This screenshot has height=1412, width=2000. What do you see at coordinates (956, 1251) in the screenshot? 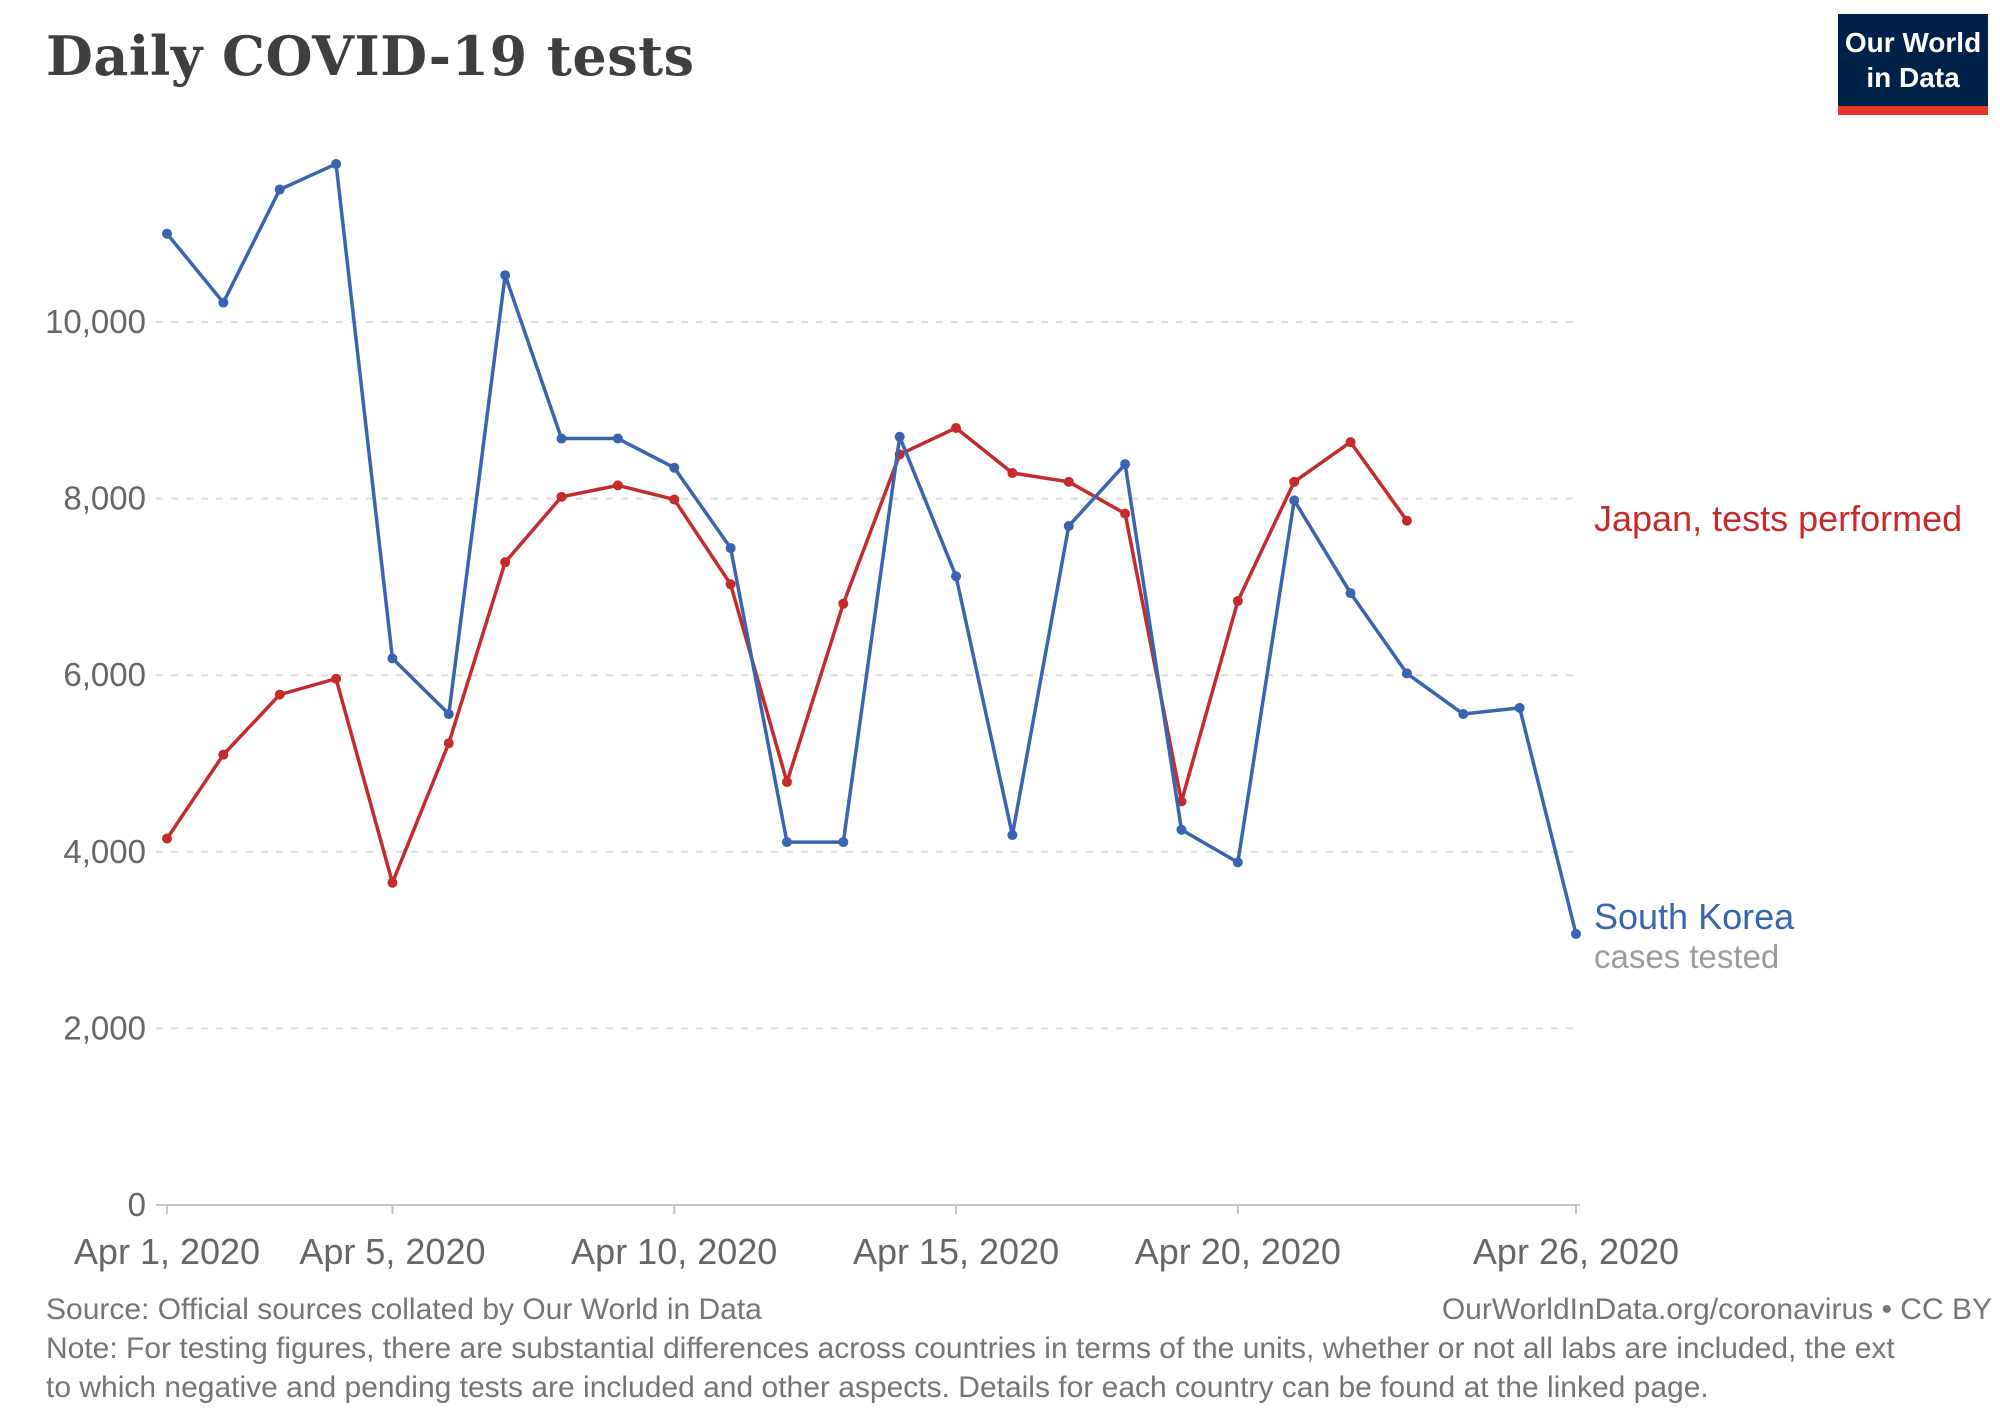
I see `x-axis-label: Apr 15, 2020` at bounding box center [956, 1251].